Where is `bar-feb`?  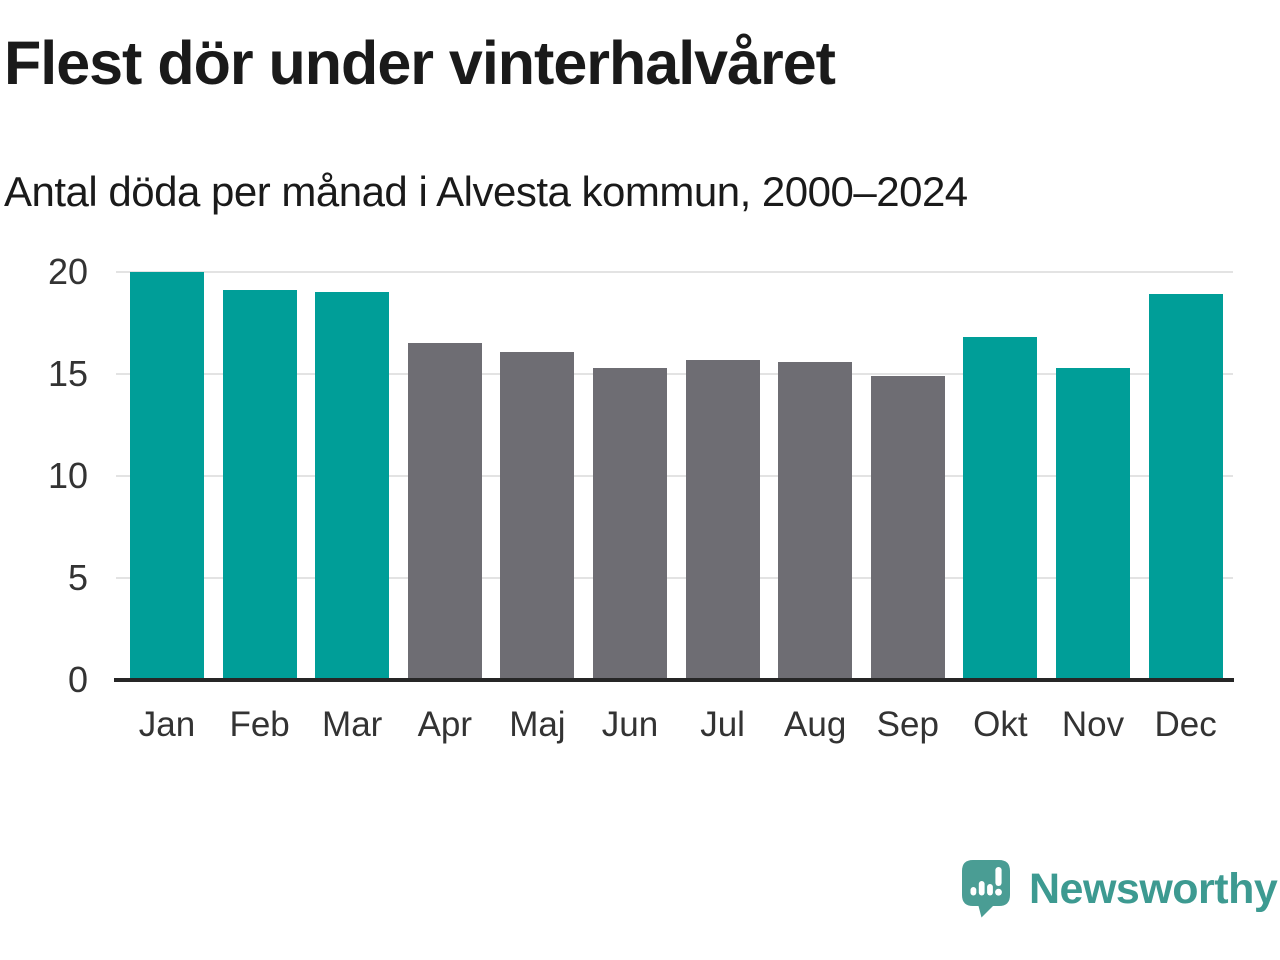
bar-feb is located at coordinates (259, 485).